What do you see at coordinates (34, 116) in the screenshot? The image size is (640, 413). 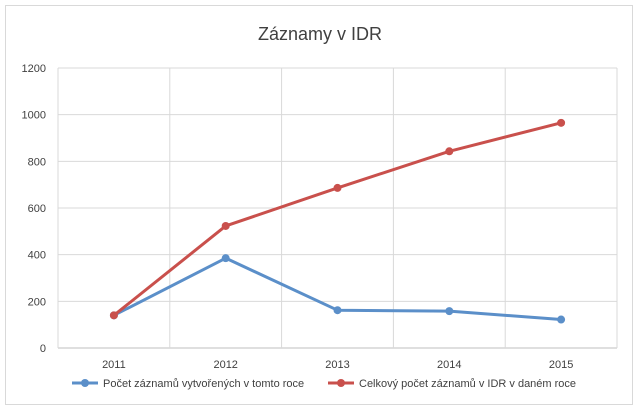 I see `y-tick-label: 1000` at bounding box center [34, 116].